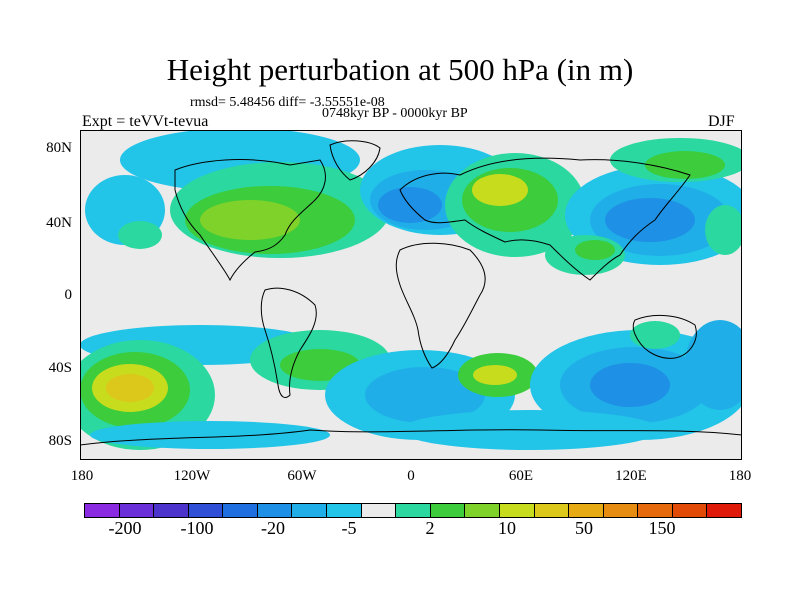 Image resolution: width=800 pixels, height=600 pixels. I want to click on period-text: 0748kyr BP - 0000kyr BP, so click(395, 113).